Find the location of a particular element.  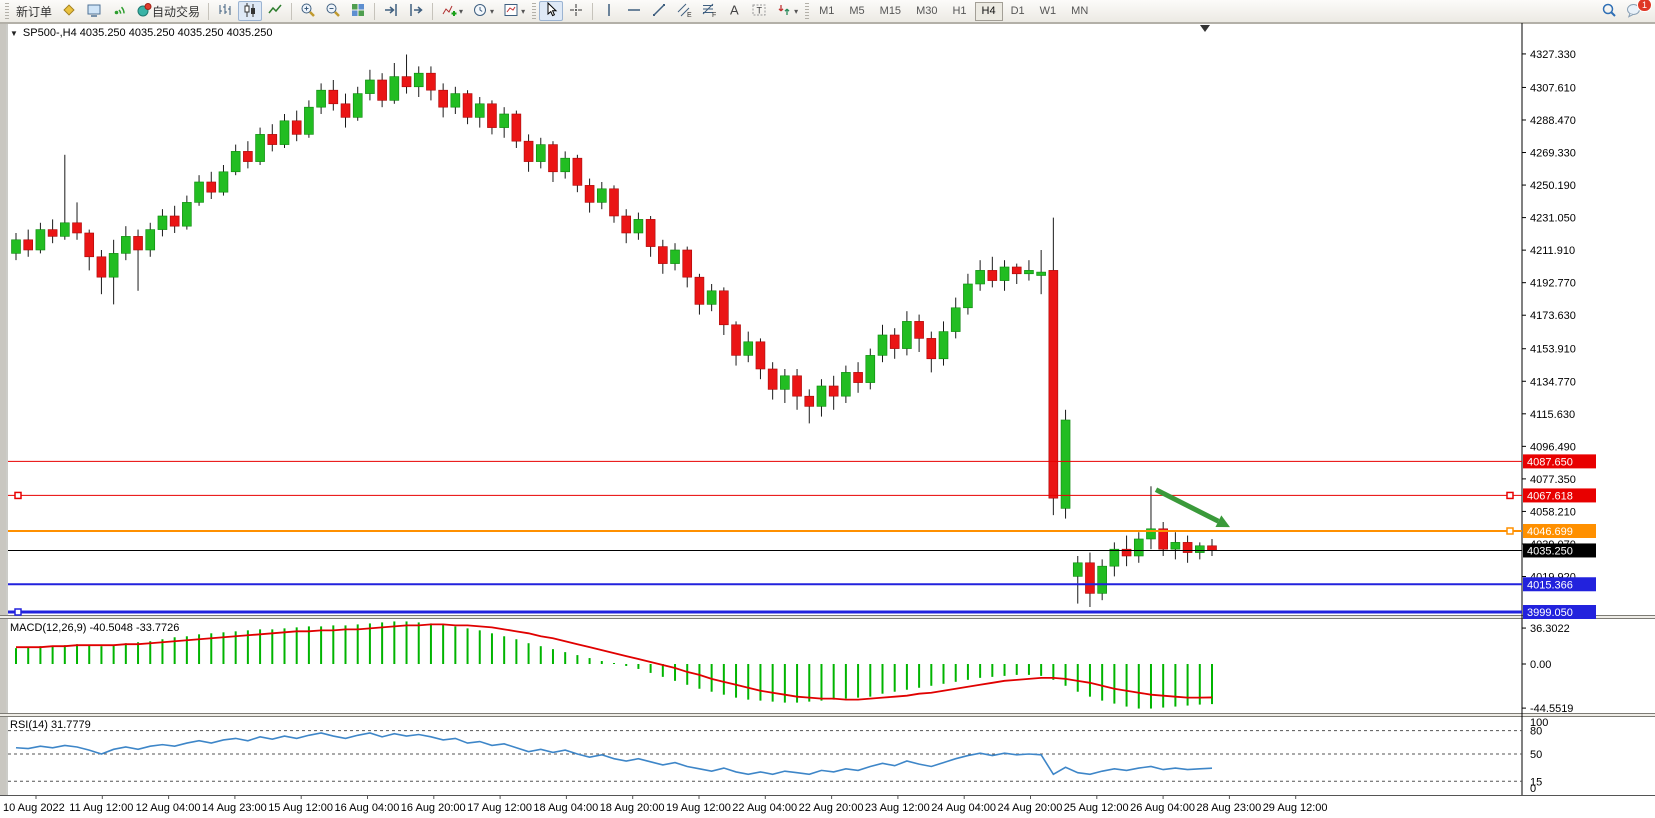

trend-arrow-shaft is located at coordinates (1187, 505).